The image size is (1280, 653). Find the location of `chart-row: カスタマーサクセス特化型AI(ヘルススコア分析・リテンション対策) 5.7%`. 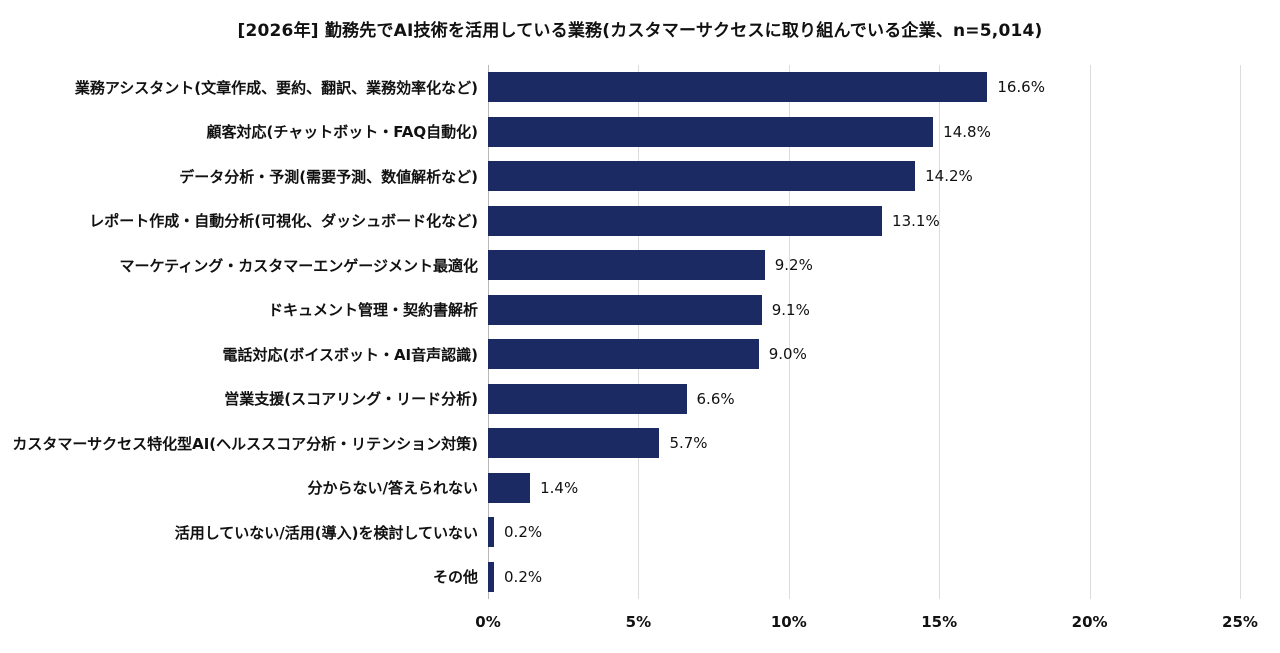

chart-row: カスタマーサクセス特化型AI(ヘルススコア分析・リテンション対策) 5.7% is located at coordinates (620, 443).